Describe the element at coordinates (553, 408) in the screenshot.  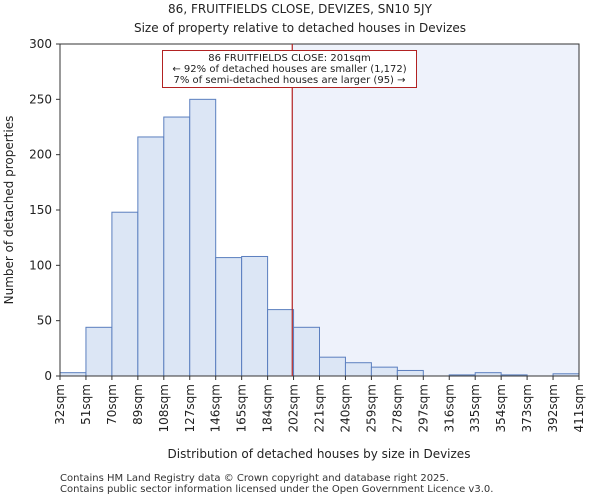
I see `x-tick-label: 392sqm` at that location.